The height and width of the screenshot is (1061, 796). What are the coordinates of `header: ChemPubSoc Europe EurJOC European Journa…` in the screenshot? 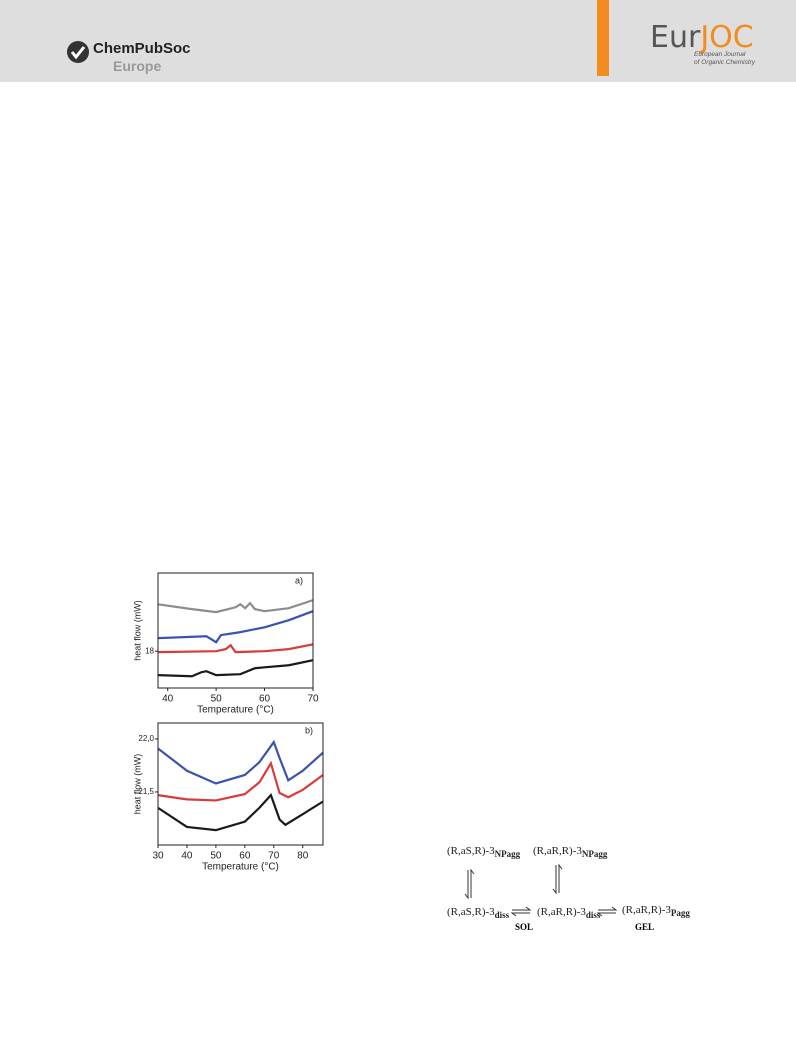 It's located at (398, 41).